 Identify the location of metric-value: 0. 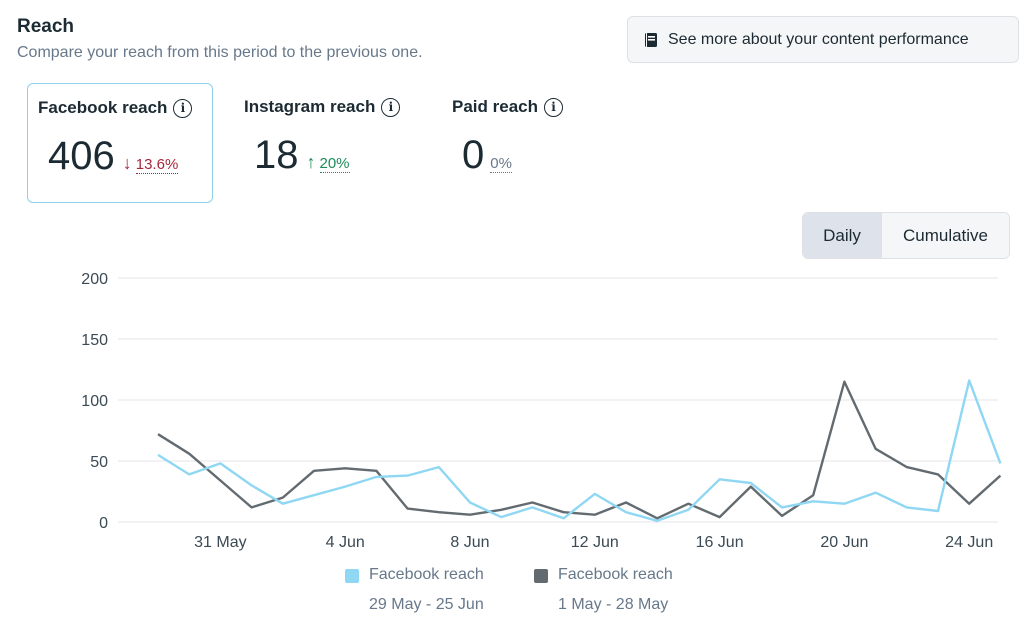
(473, 155).